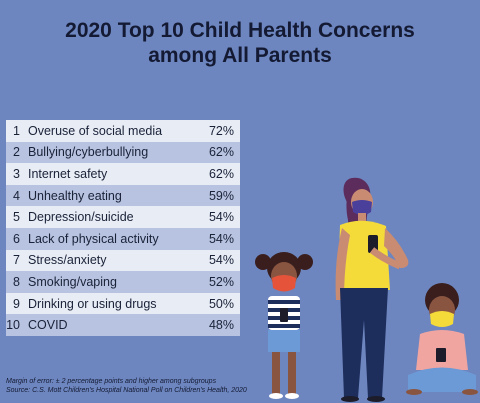 Image resolution: width=480 pixels, height=403 pixels. What do you see at coordinates (68, 173) in the screenshot?
I see `concern-label: Internet safety` at bounding box center [68, 173].